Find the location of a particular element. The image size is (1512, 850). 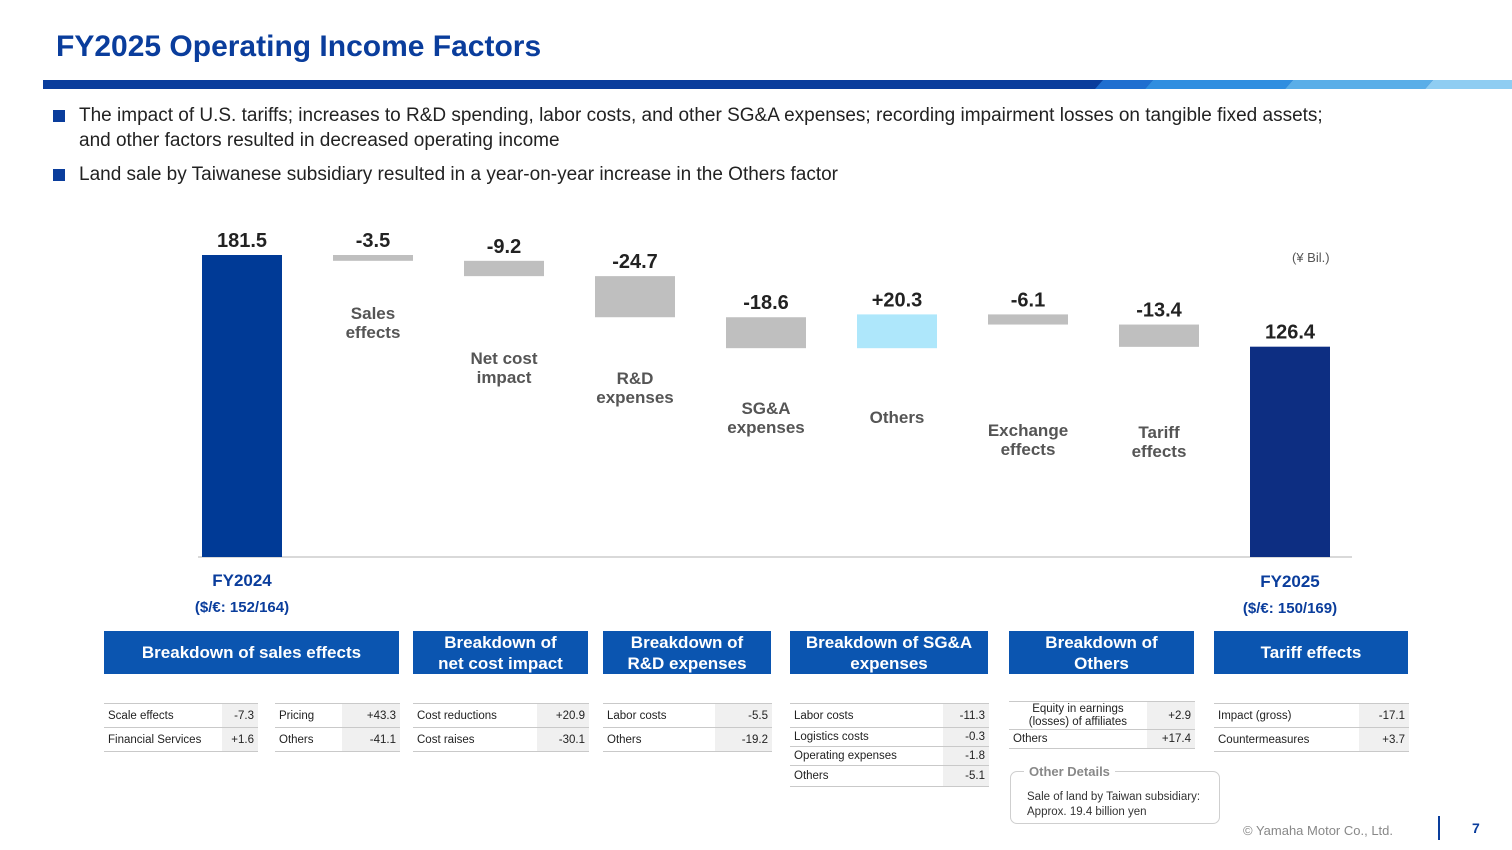

row-value: -30.1 is located at coordinates (562, 739).